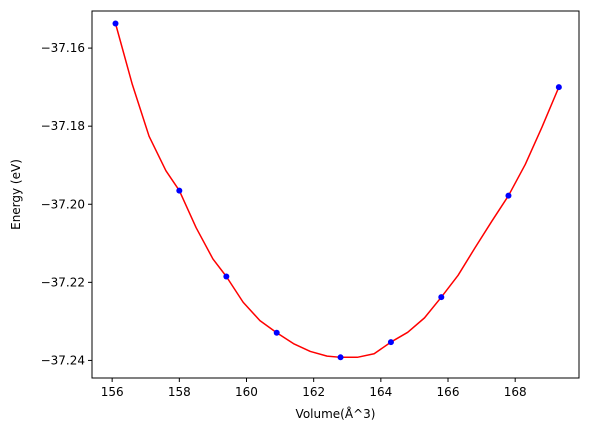  I want to click on y-tick-label: −37.16, so click(63, 48).